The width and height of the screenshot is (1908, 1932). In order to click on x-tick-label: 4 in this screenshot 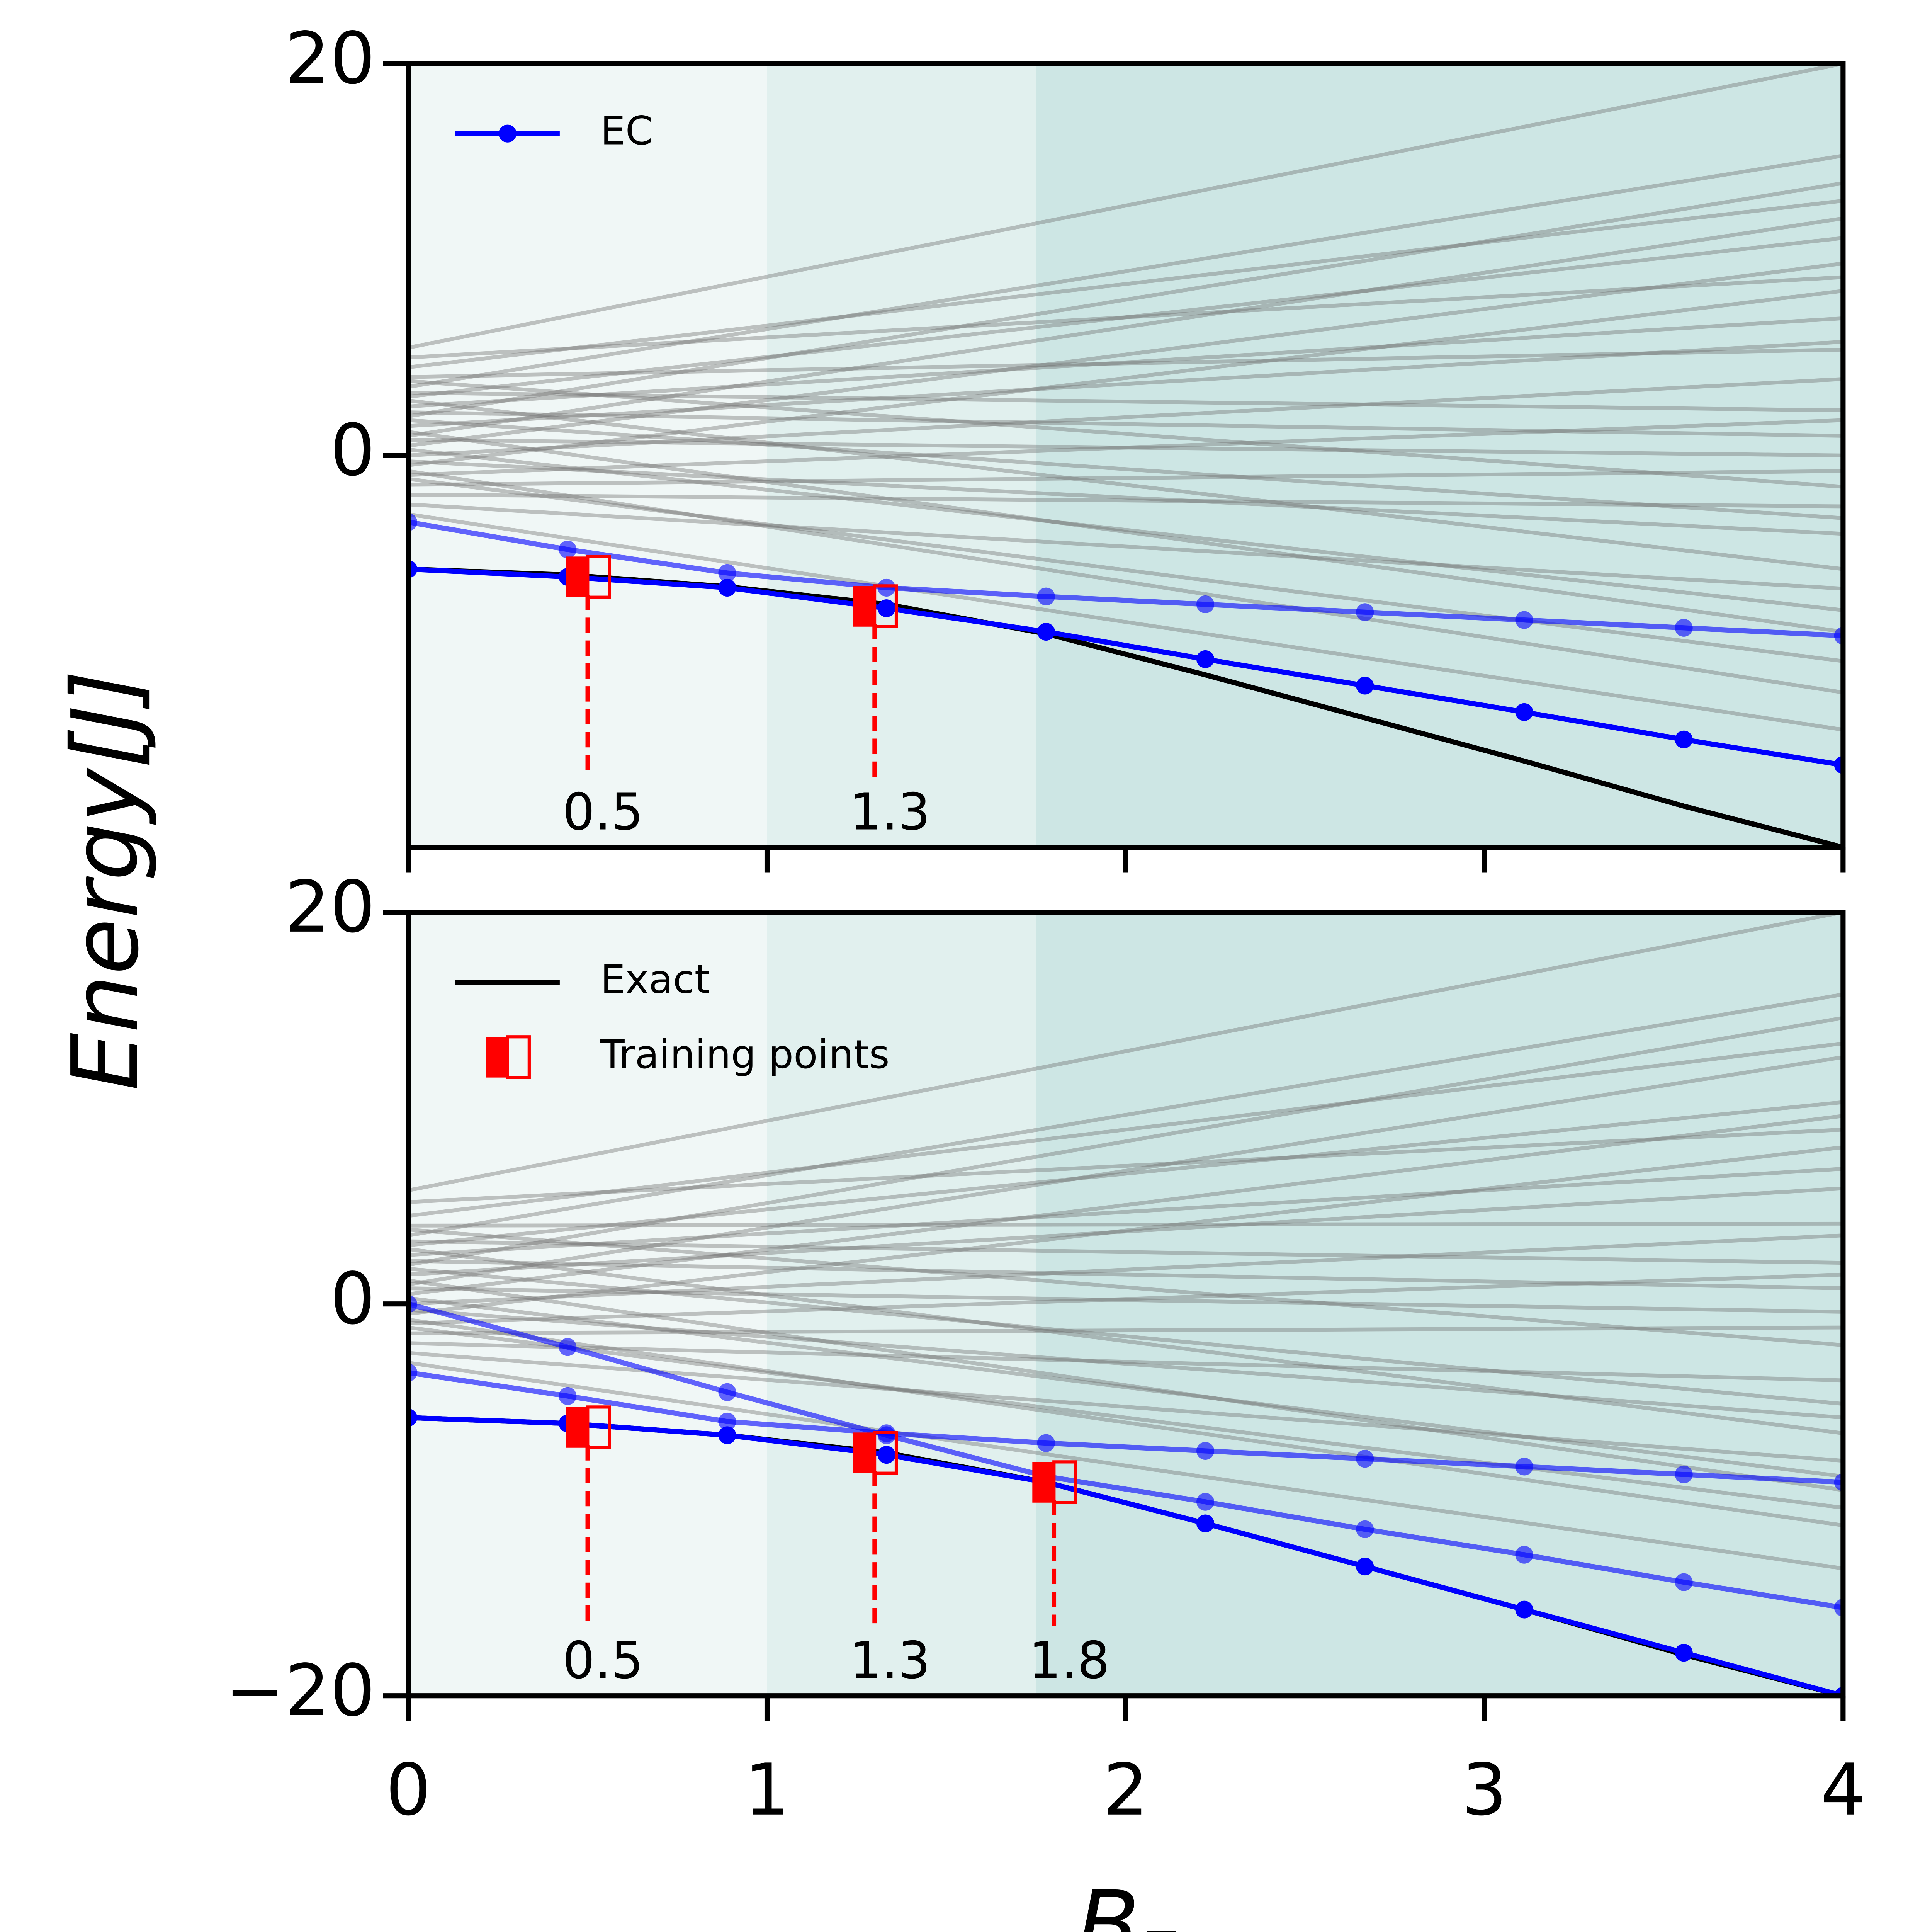, I will do `click(1843, 1790)`.